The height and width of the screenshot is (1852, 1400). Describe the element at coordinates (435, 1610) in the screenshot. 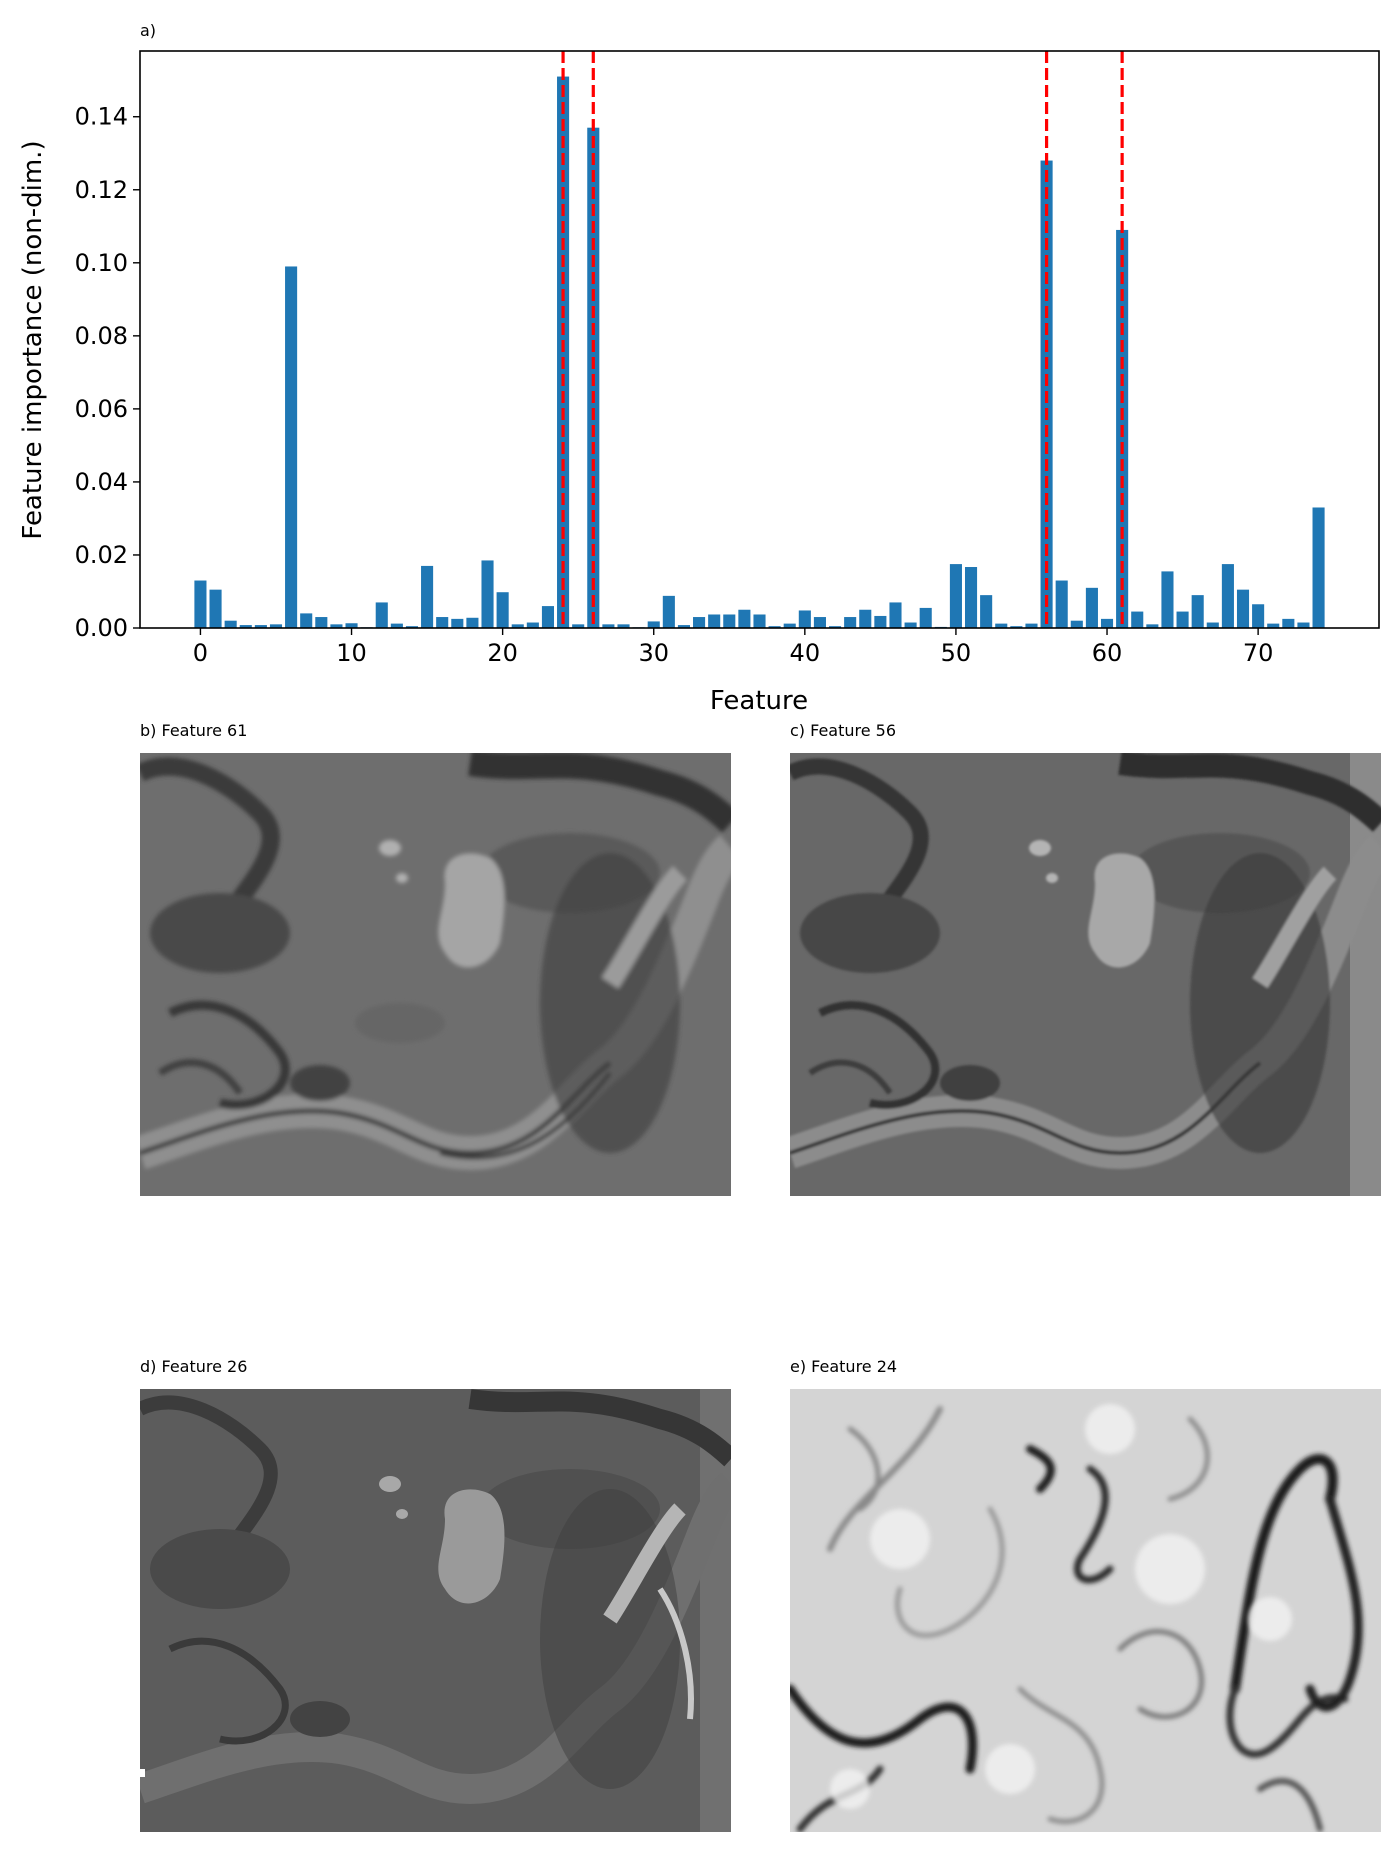

I see `feature-26-map-image` at that location.